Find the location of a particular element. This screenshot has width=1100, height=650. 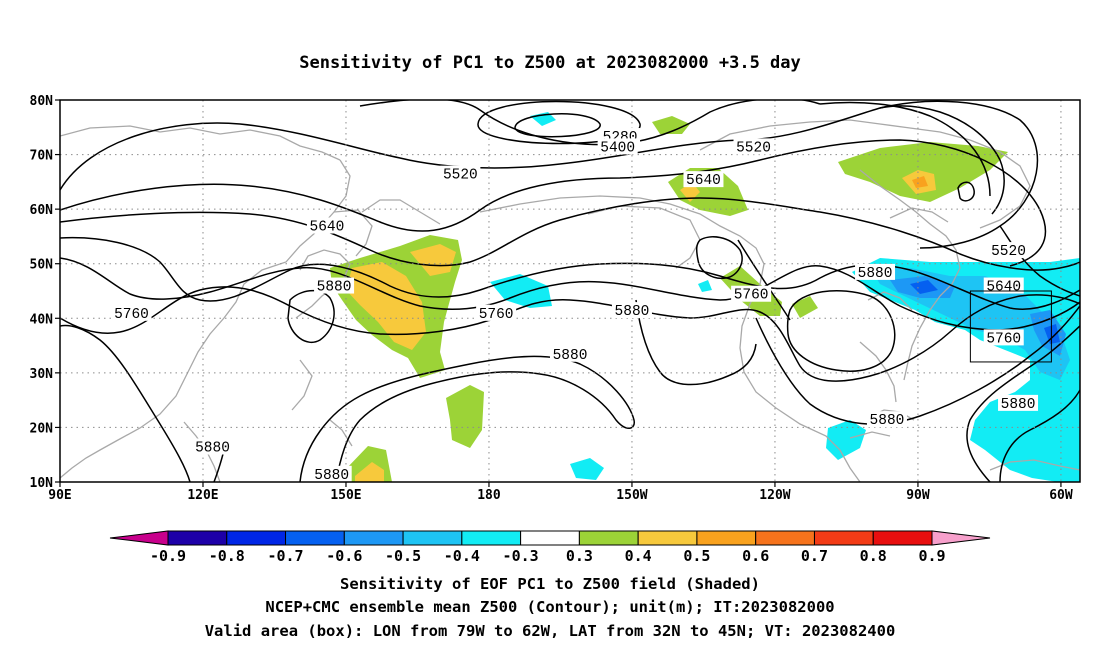

negative-deep-atlantic is located at coordinates (924, 287).